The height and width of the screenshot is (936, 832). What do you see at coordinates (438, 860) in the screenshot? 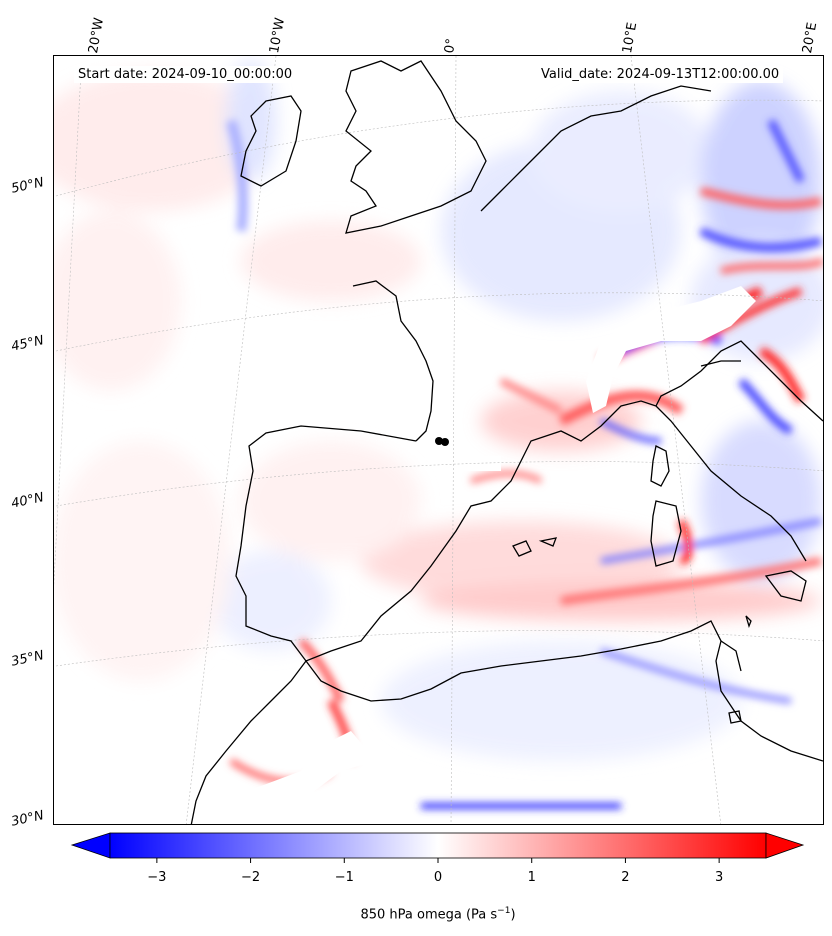
I see `colorbar-ticks` at bounding box center [438, 860].